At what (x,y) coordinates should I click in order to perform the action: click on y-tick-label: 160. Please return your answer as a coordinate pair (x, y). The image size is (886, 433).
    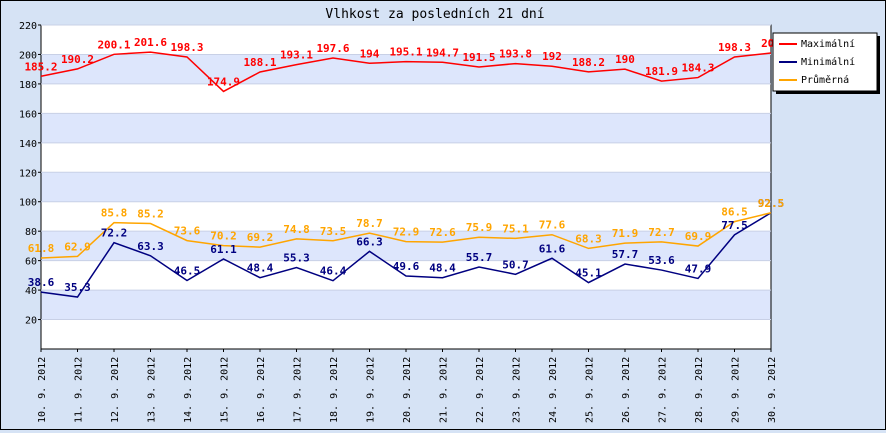
    Looking at the image, I should click on (28, 114).